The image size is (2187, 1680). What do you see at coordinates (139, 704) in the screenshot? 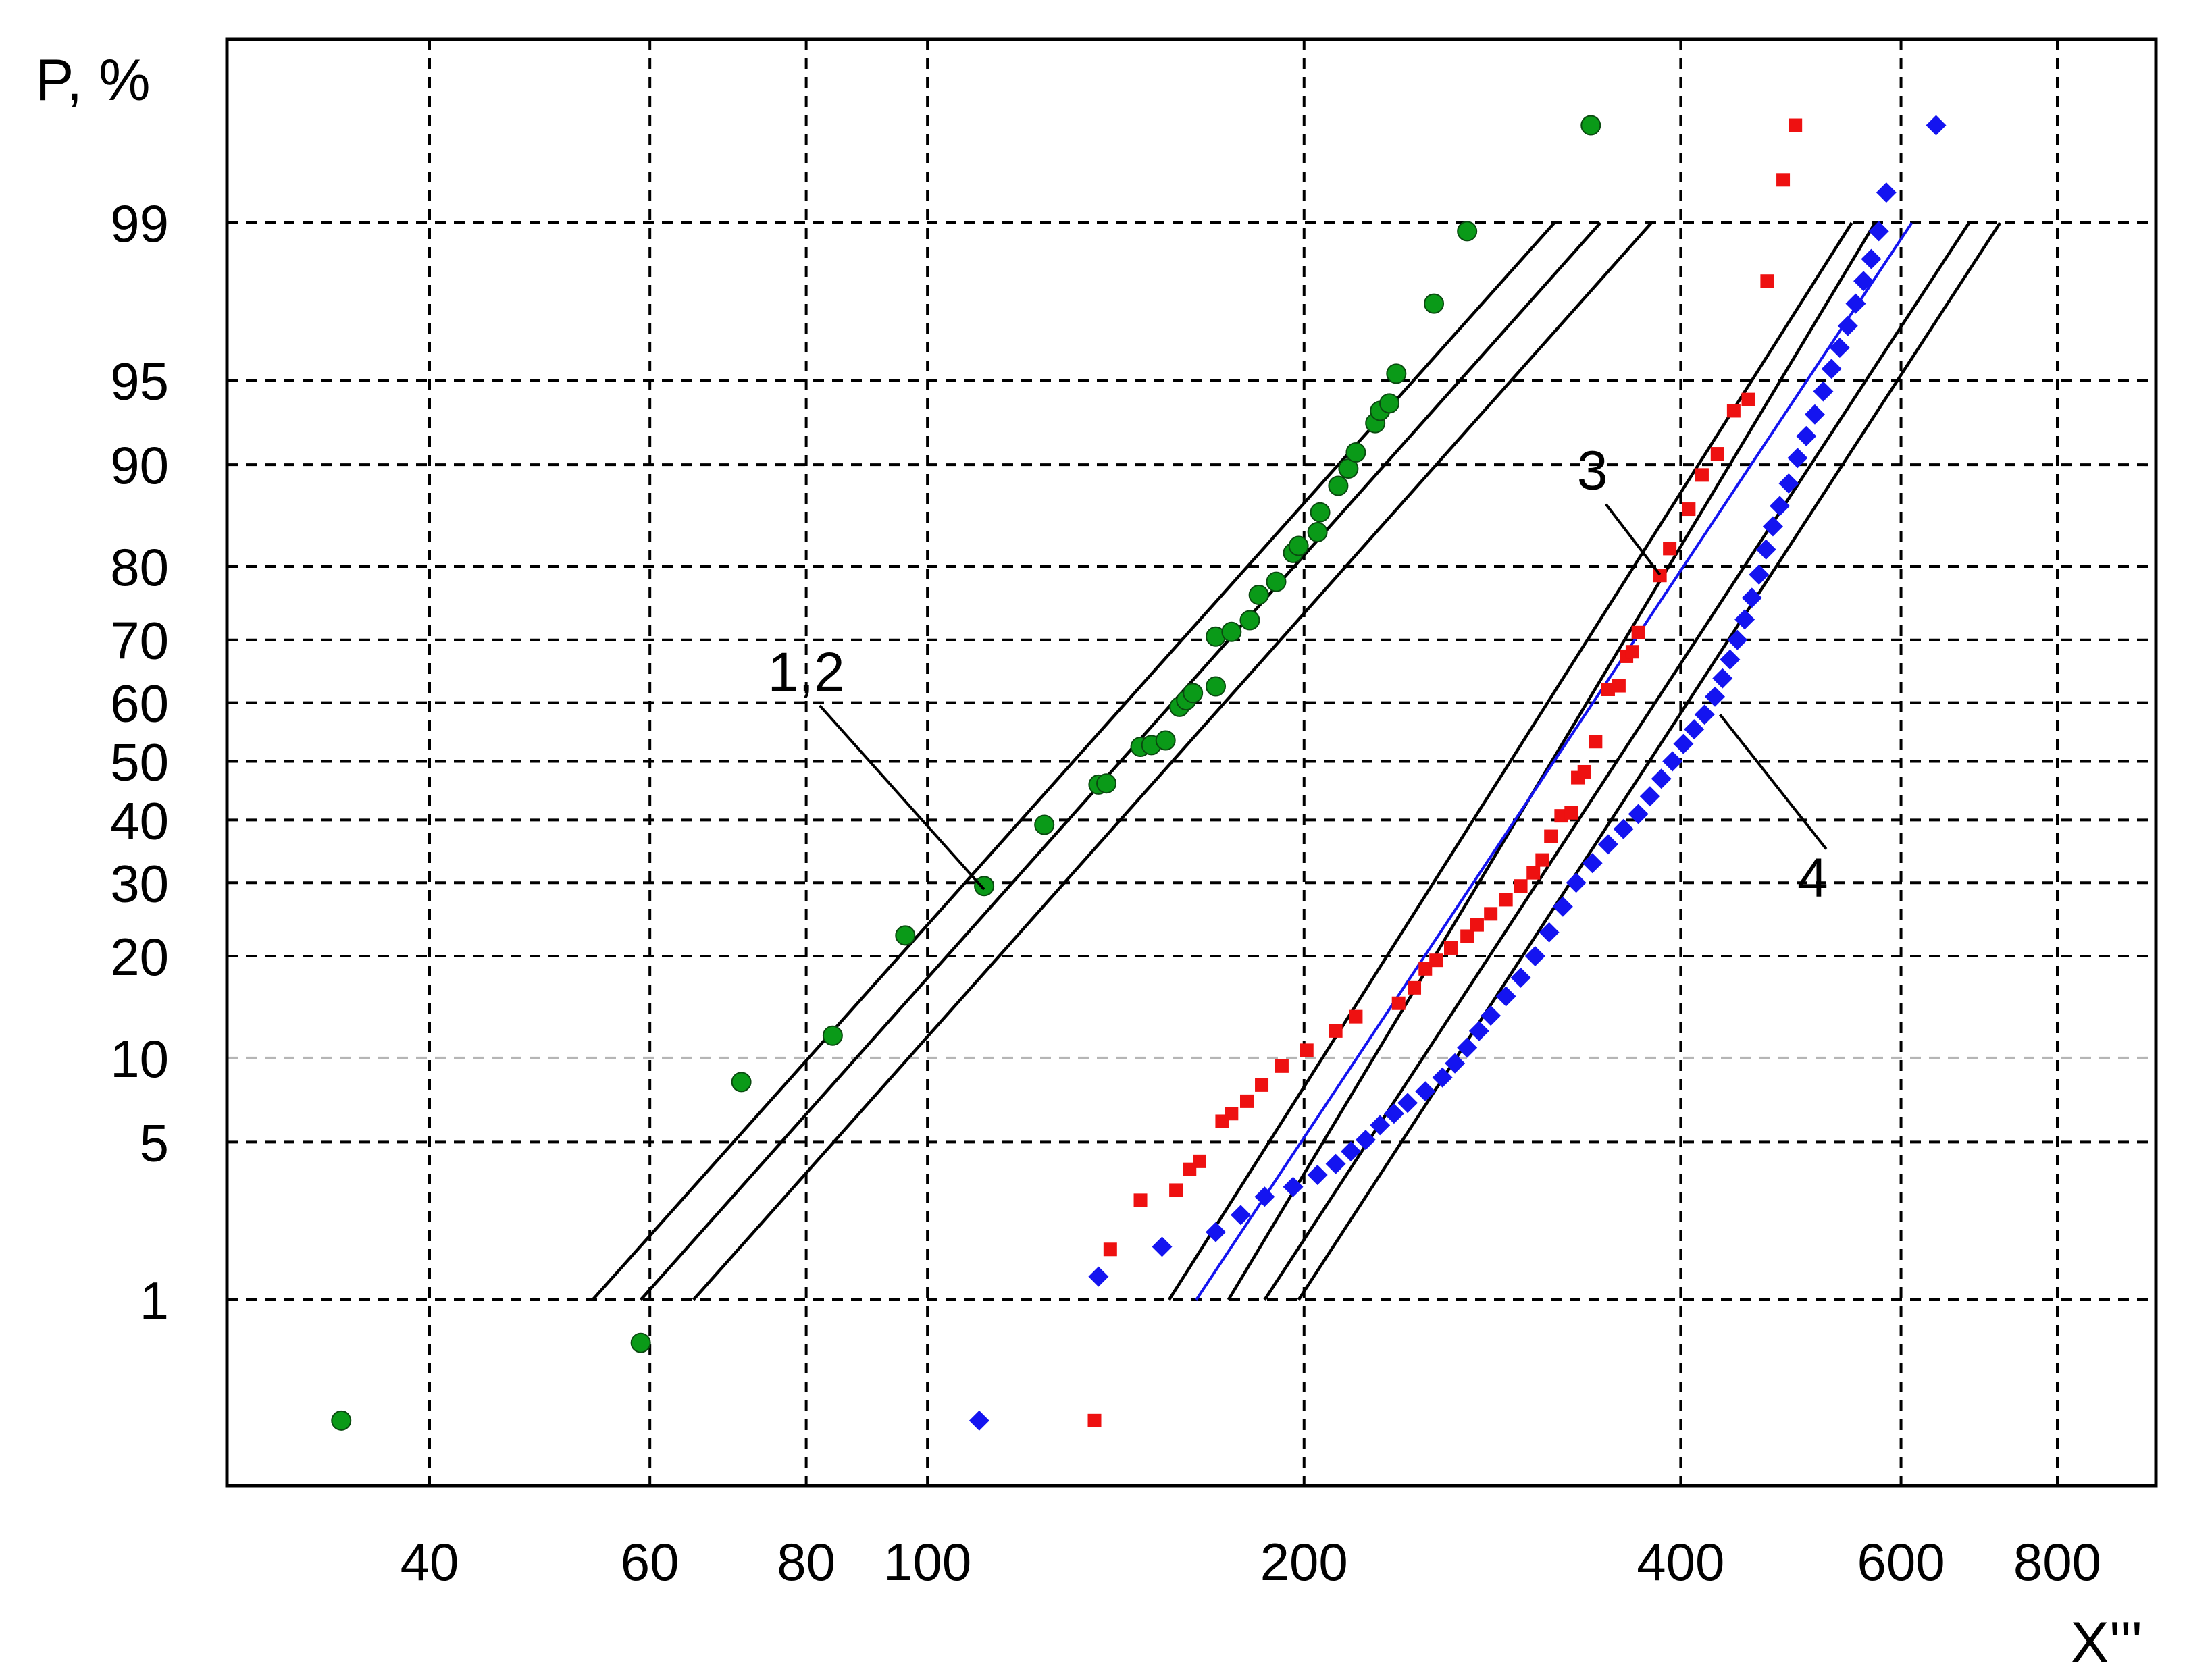
I see `y-tick-label: 60` at bounding box center [139, 704].